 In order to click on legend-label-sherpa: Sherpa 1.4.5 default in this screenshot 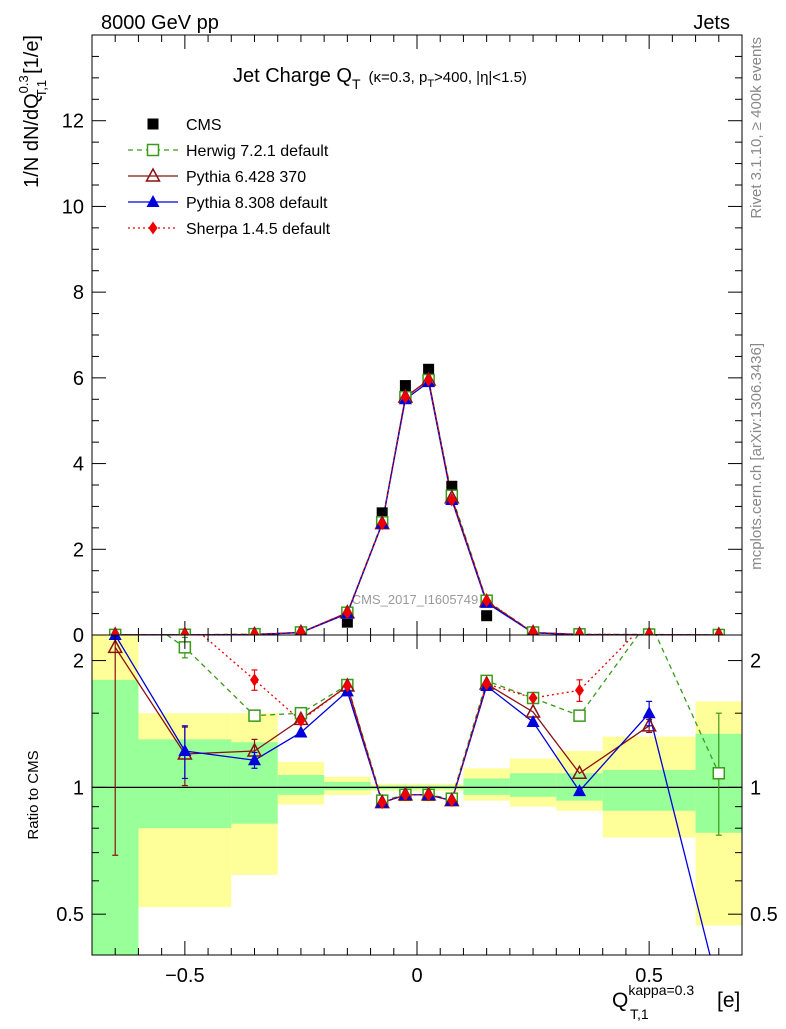, I will do `click(258, 229)`.